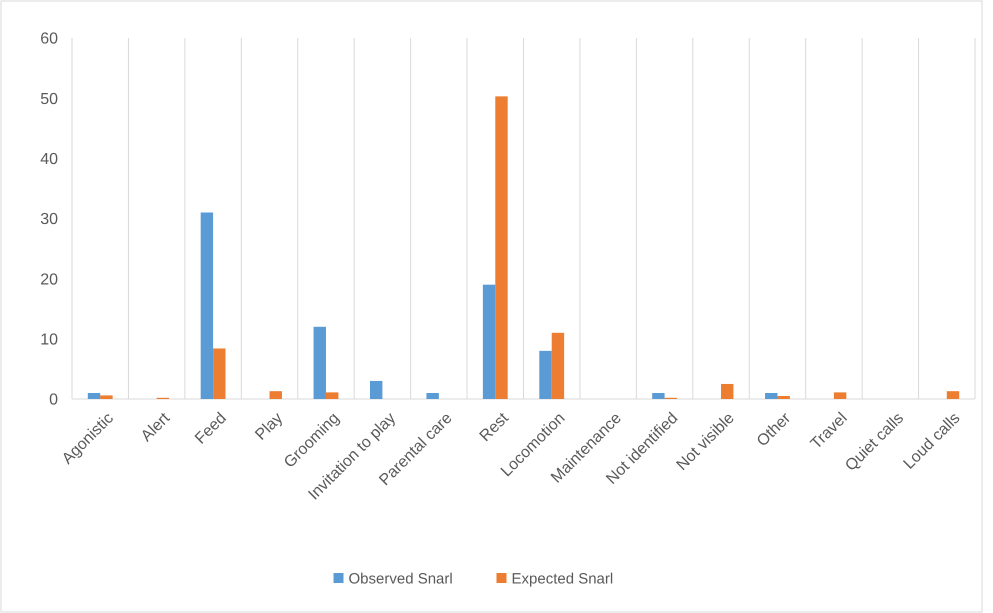 The height and width of the screenshot is (613, 993). I want to click on y-tick-label: 10, so click(49, 339).